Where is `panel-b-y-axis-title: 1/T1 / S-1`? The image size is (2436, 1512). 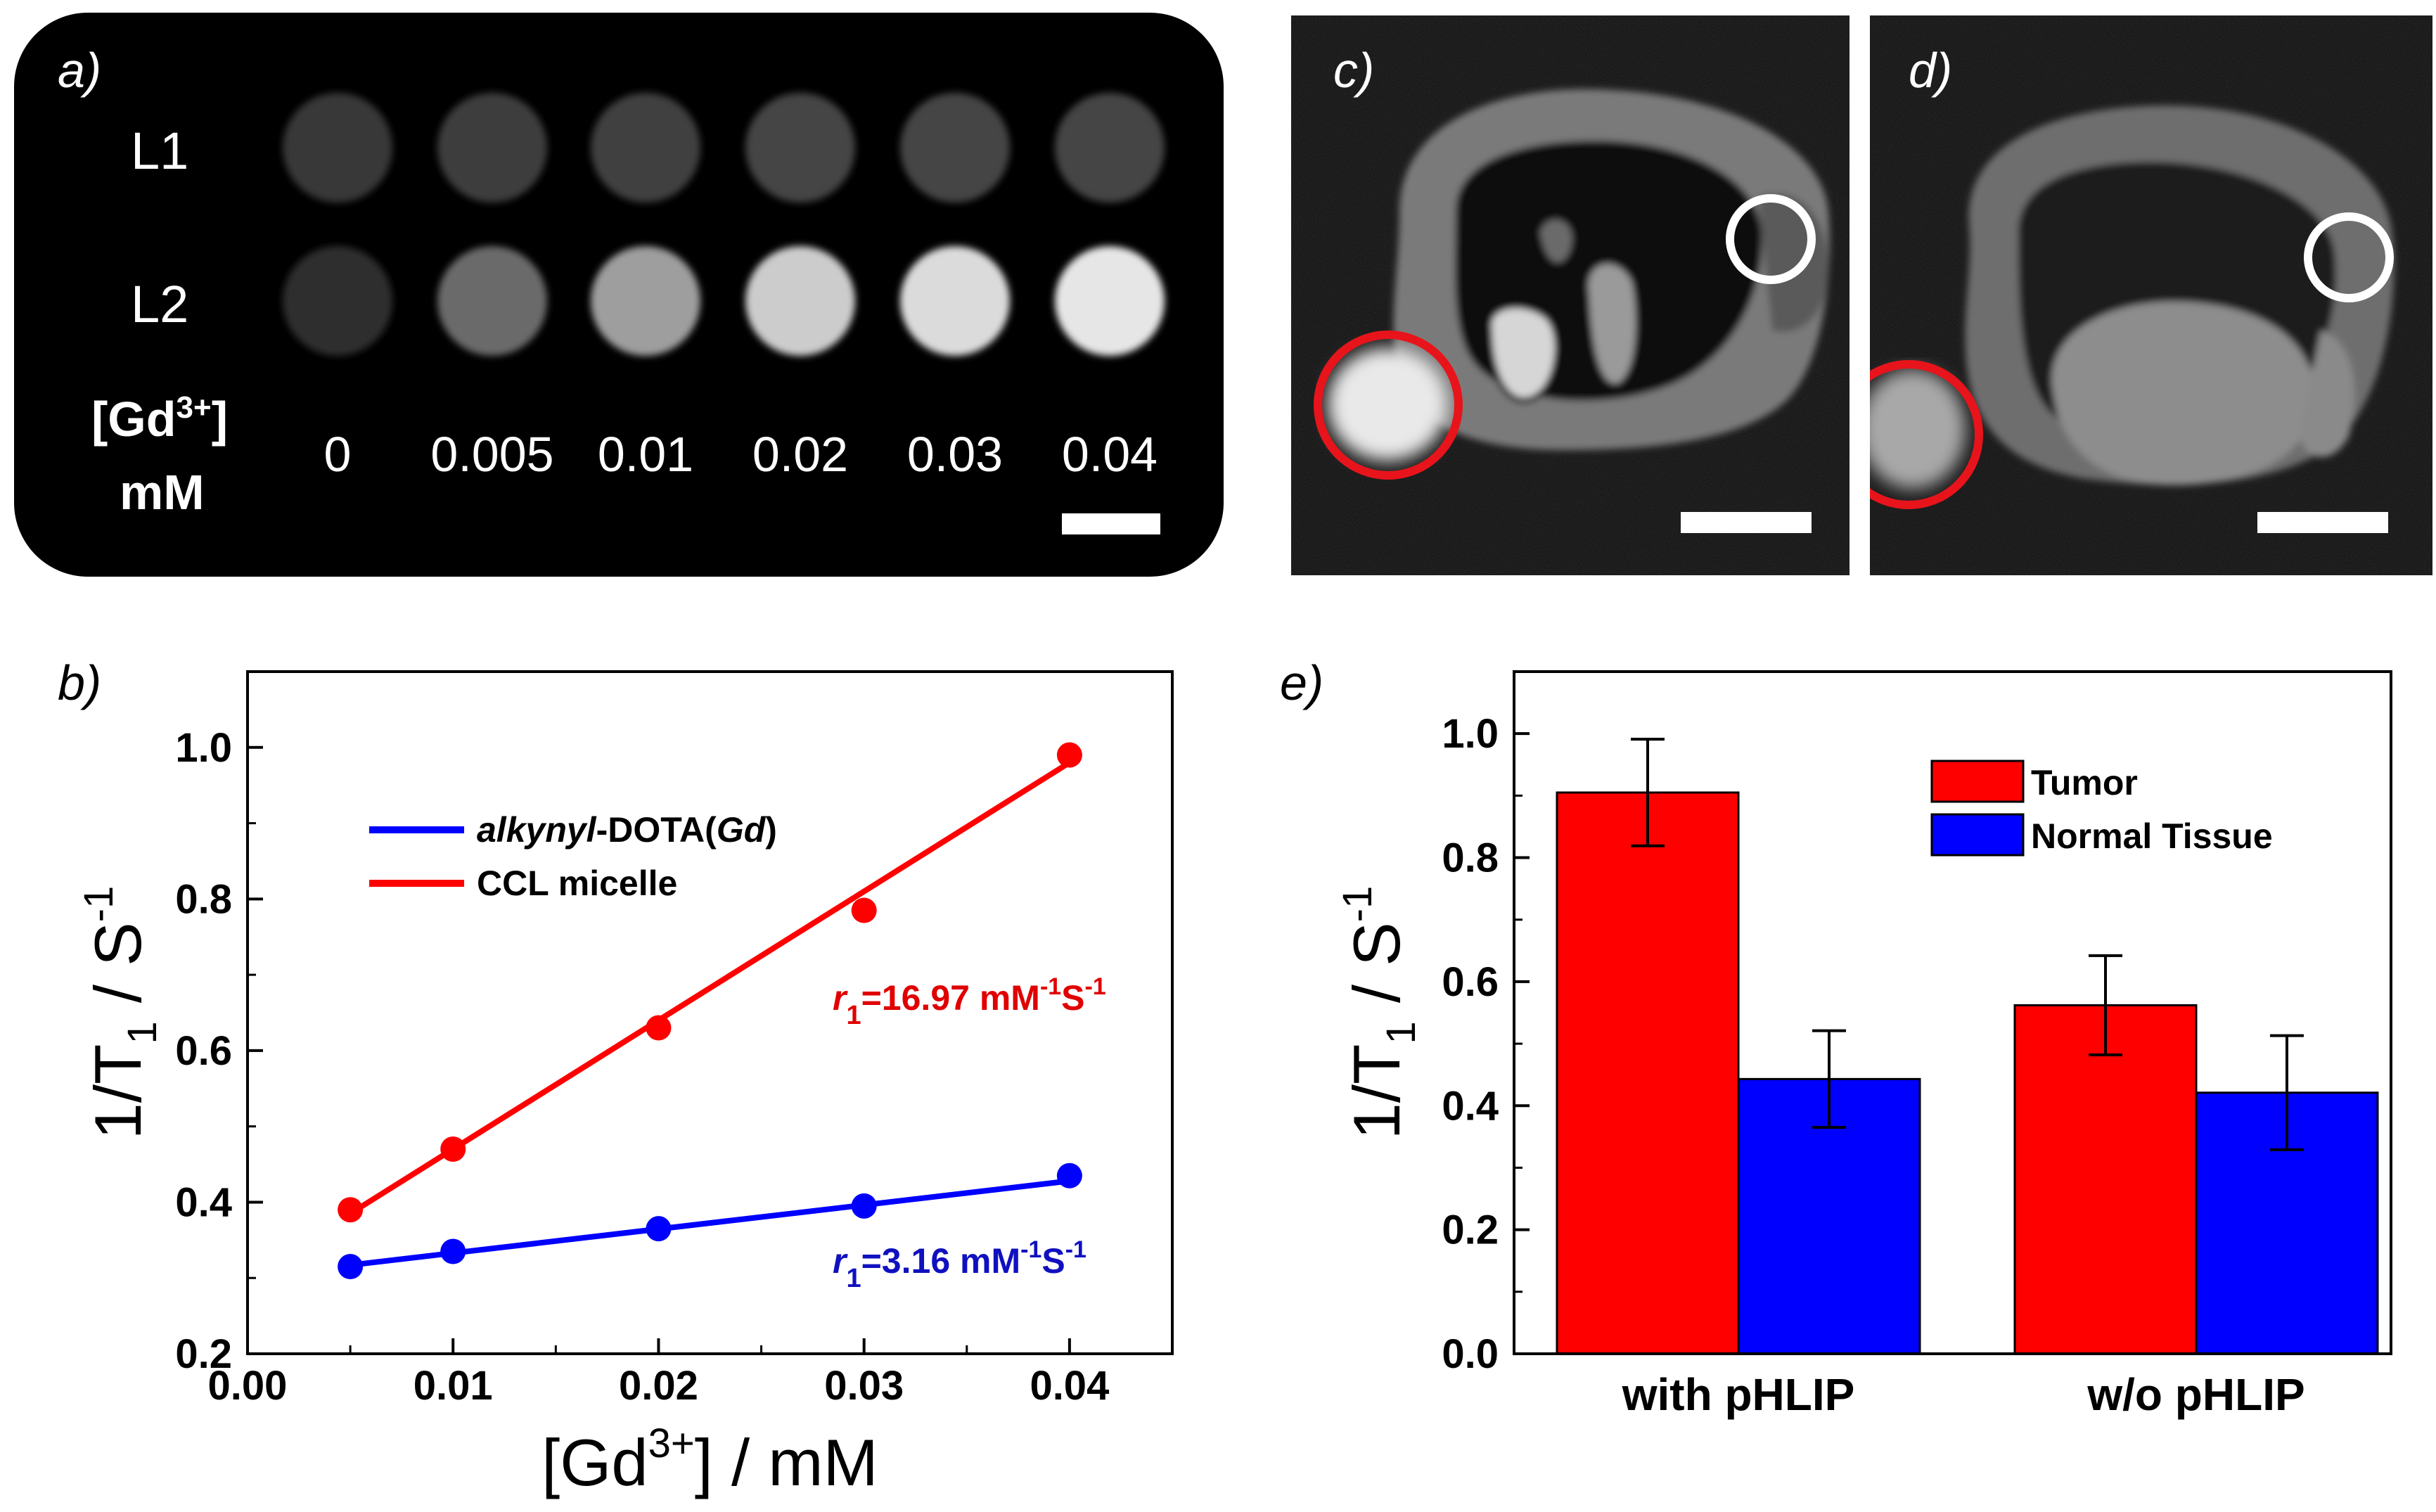
panel-b-y-axis-title: 1/T1 / S-1 is located at coordinates (121, 1013).